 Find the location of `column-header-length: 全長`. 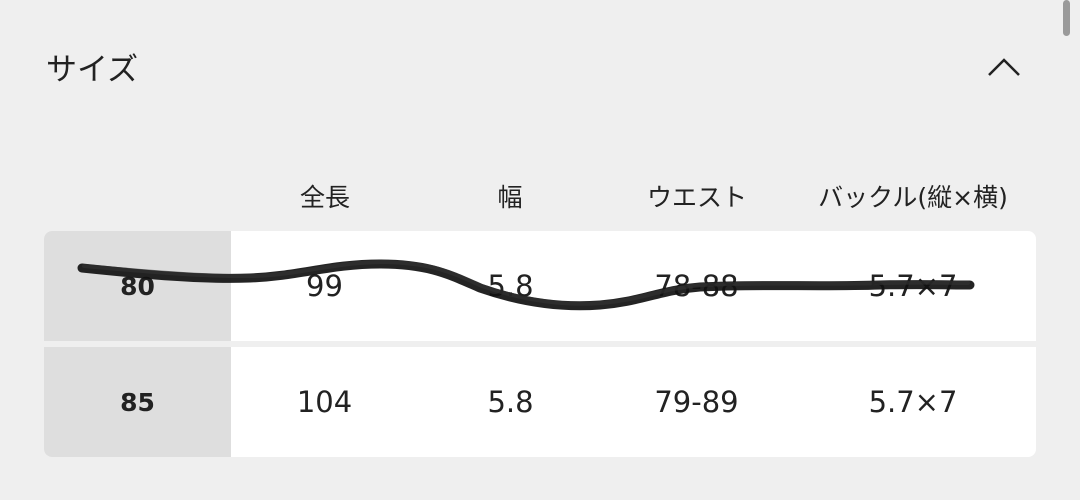

column-header-length: 全長 is located at coordinates (324, 197).